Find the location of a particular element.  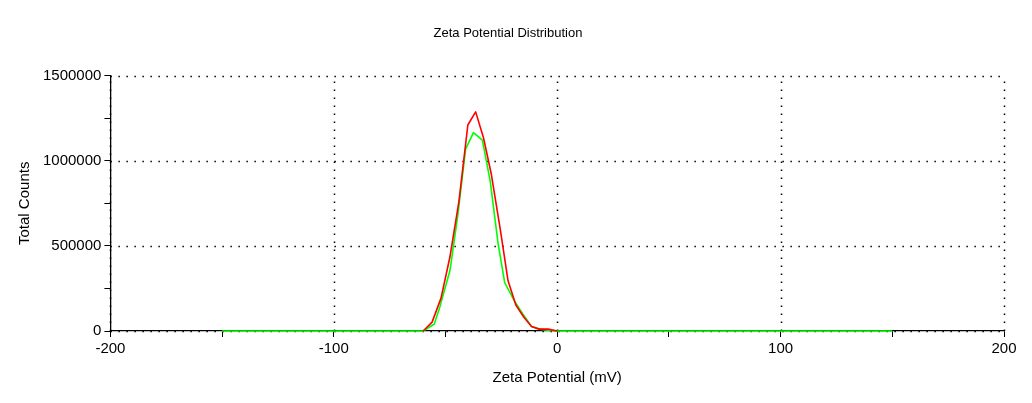

x-tick-label: 200 is located at coordinates (1004, 348).